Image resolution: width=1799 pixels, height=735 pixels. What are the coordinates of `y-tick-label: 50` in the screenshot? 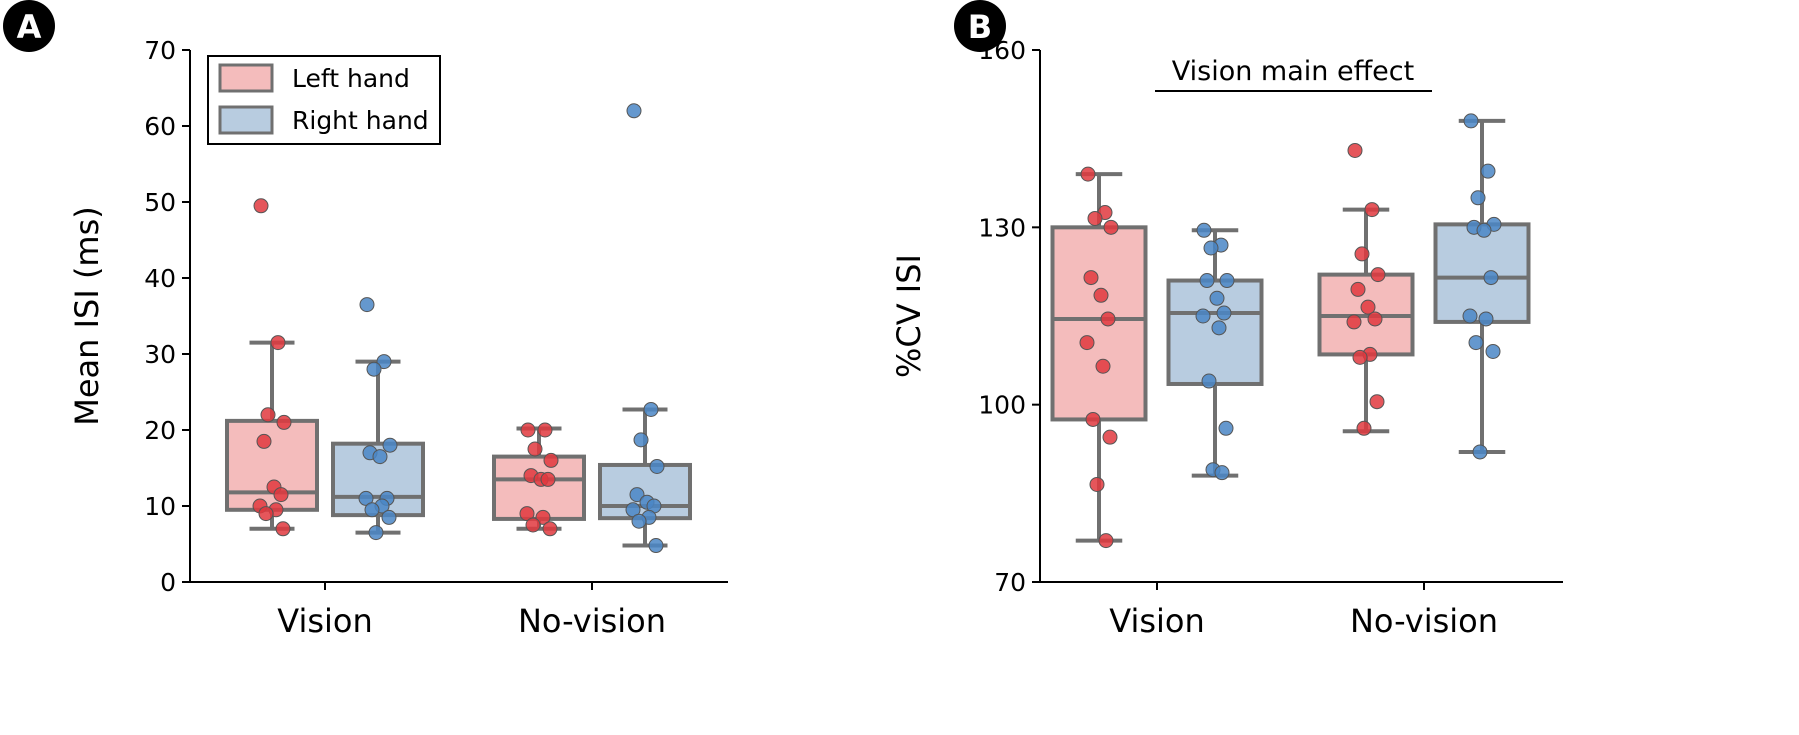 It's located at (160, 202).